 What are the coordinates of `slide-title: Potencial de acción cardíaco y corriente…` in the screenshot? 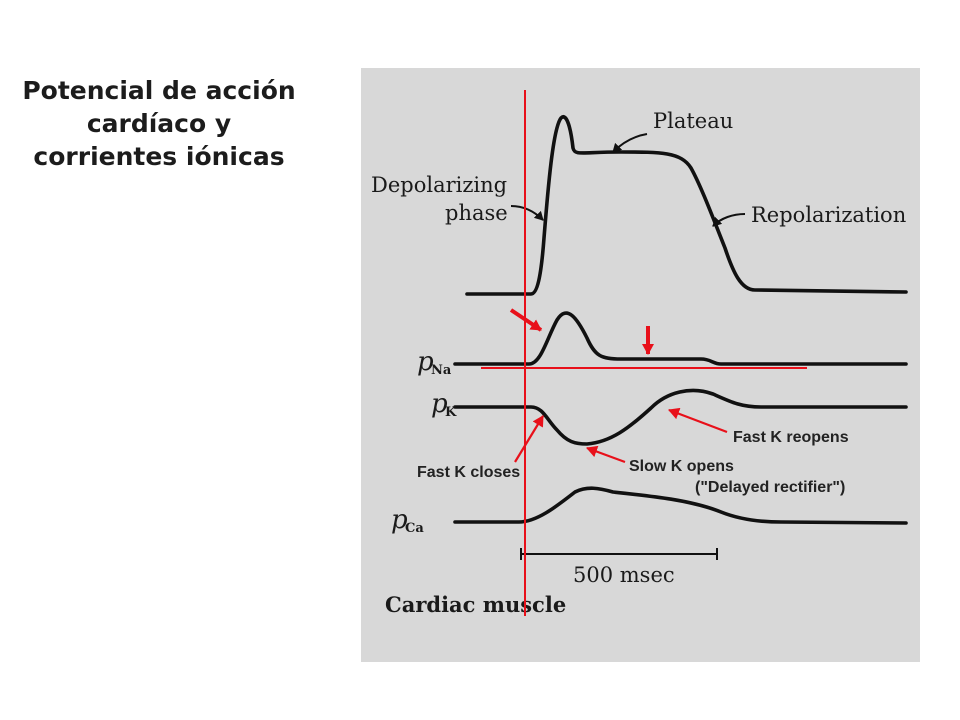 It's located at (159, 123).